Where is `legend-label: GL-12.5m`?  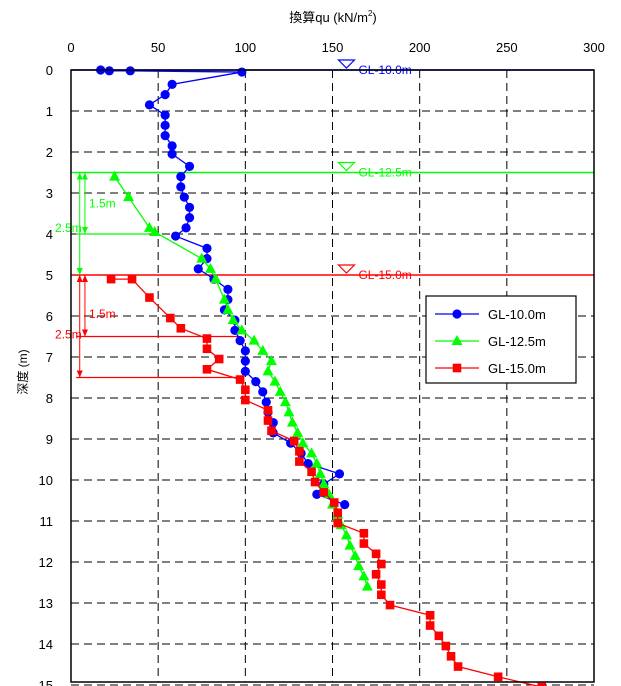
legend-label: GL-12.5m is located at coordinates (517, 341).